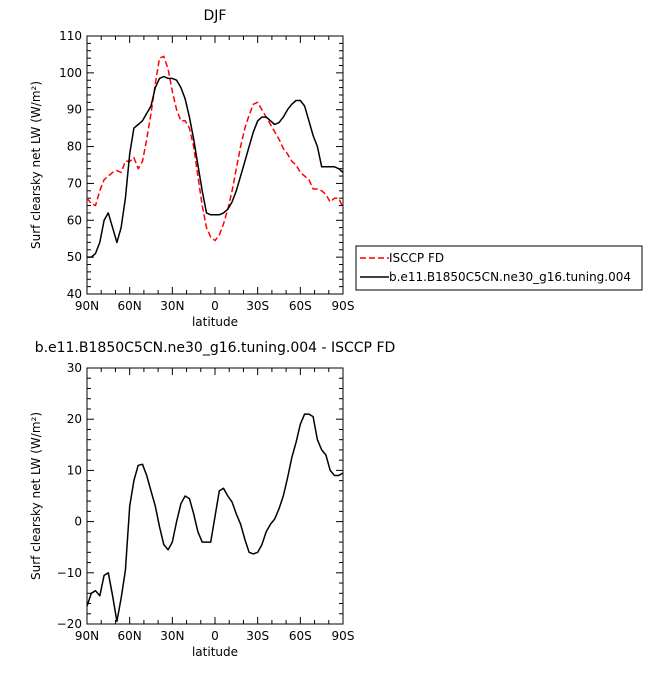 The image size is (672, 674). Describe the element at coordinates (74, 220) in the screenshot. I see `y-tick-label: 60` at that location.